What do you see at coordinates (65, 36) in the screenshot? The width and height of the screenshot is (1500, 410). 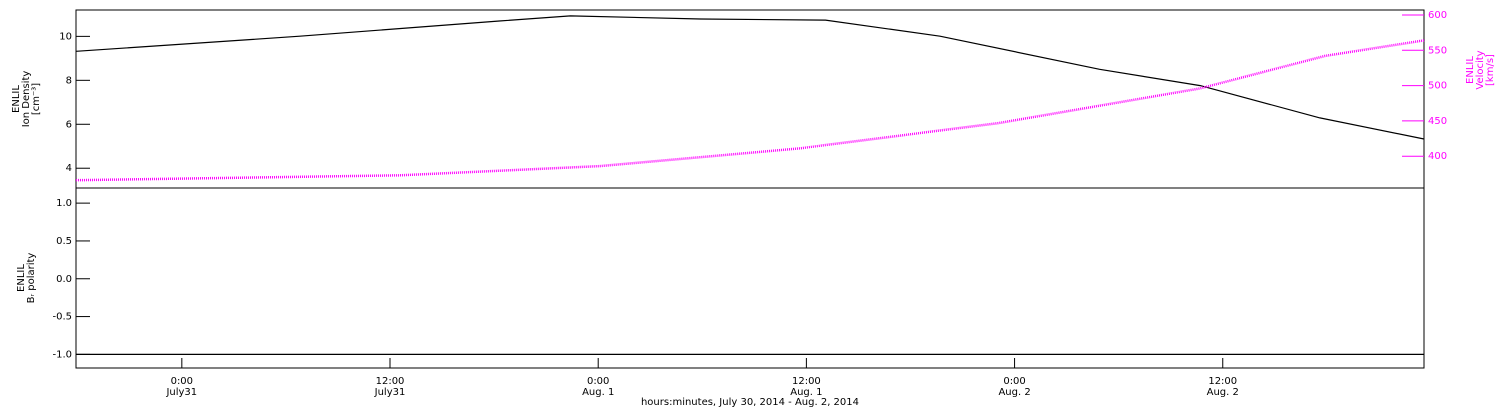 I see `y-tick-label: 10` at bounding box center [65, 36].